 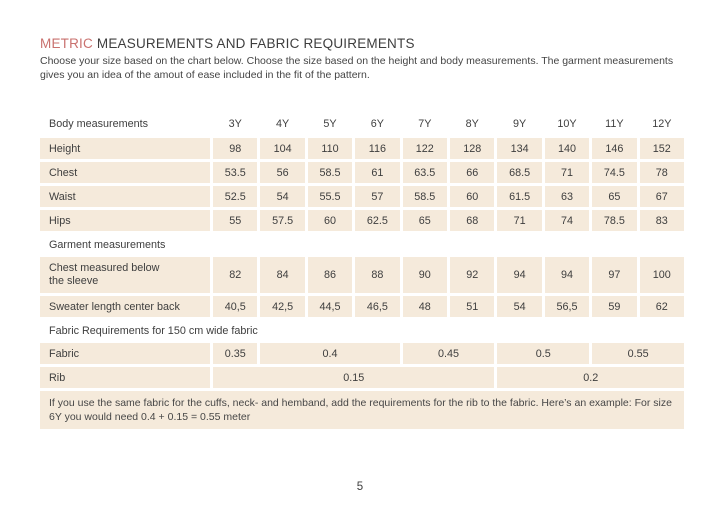 What do you see at coordinates (330, 148) in the screenshot?
I see `value-cell: 110` at bounding box center [330, 148].